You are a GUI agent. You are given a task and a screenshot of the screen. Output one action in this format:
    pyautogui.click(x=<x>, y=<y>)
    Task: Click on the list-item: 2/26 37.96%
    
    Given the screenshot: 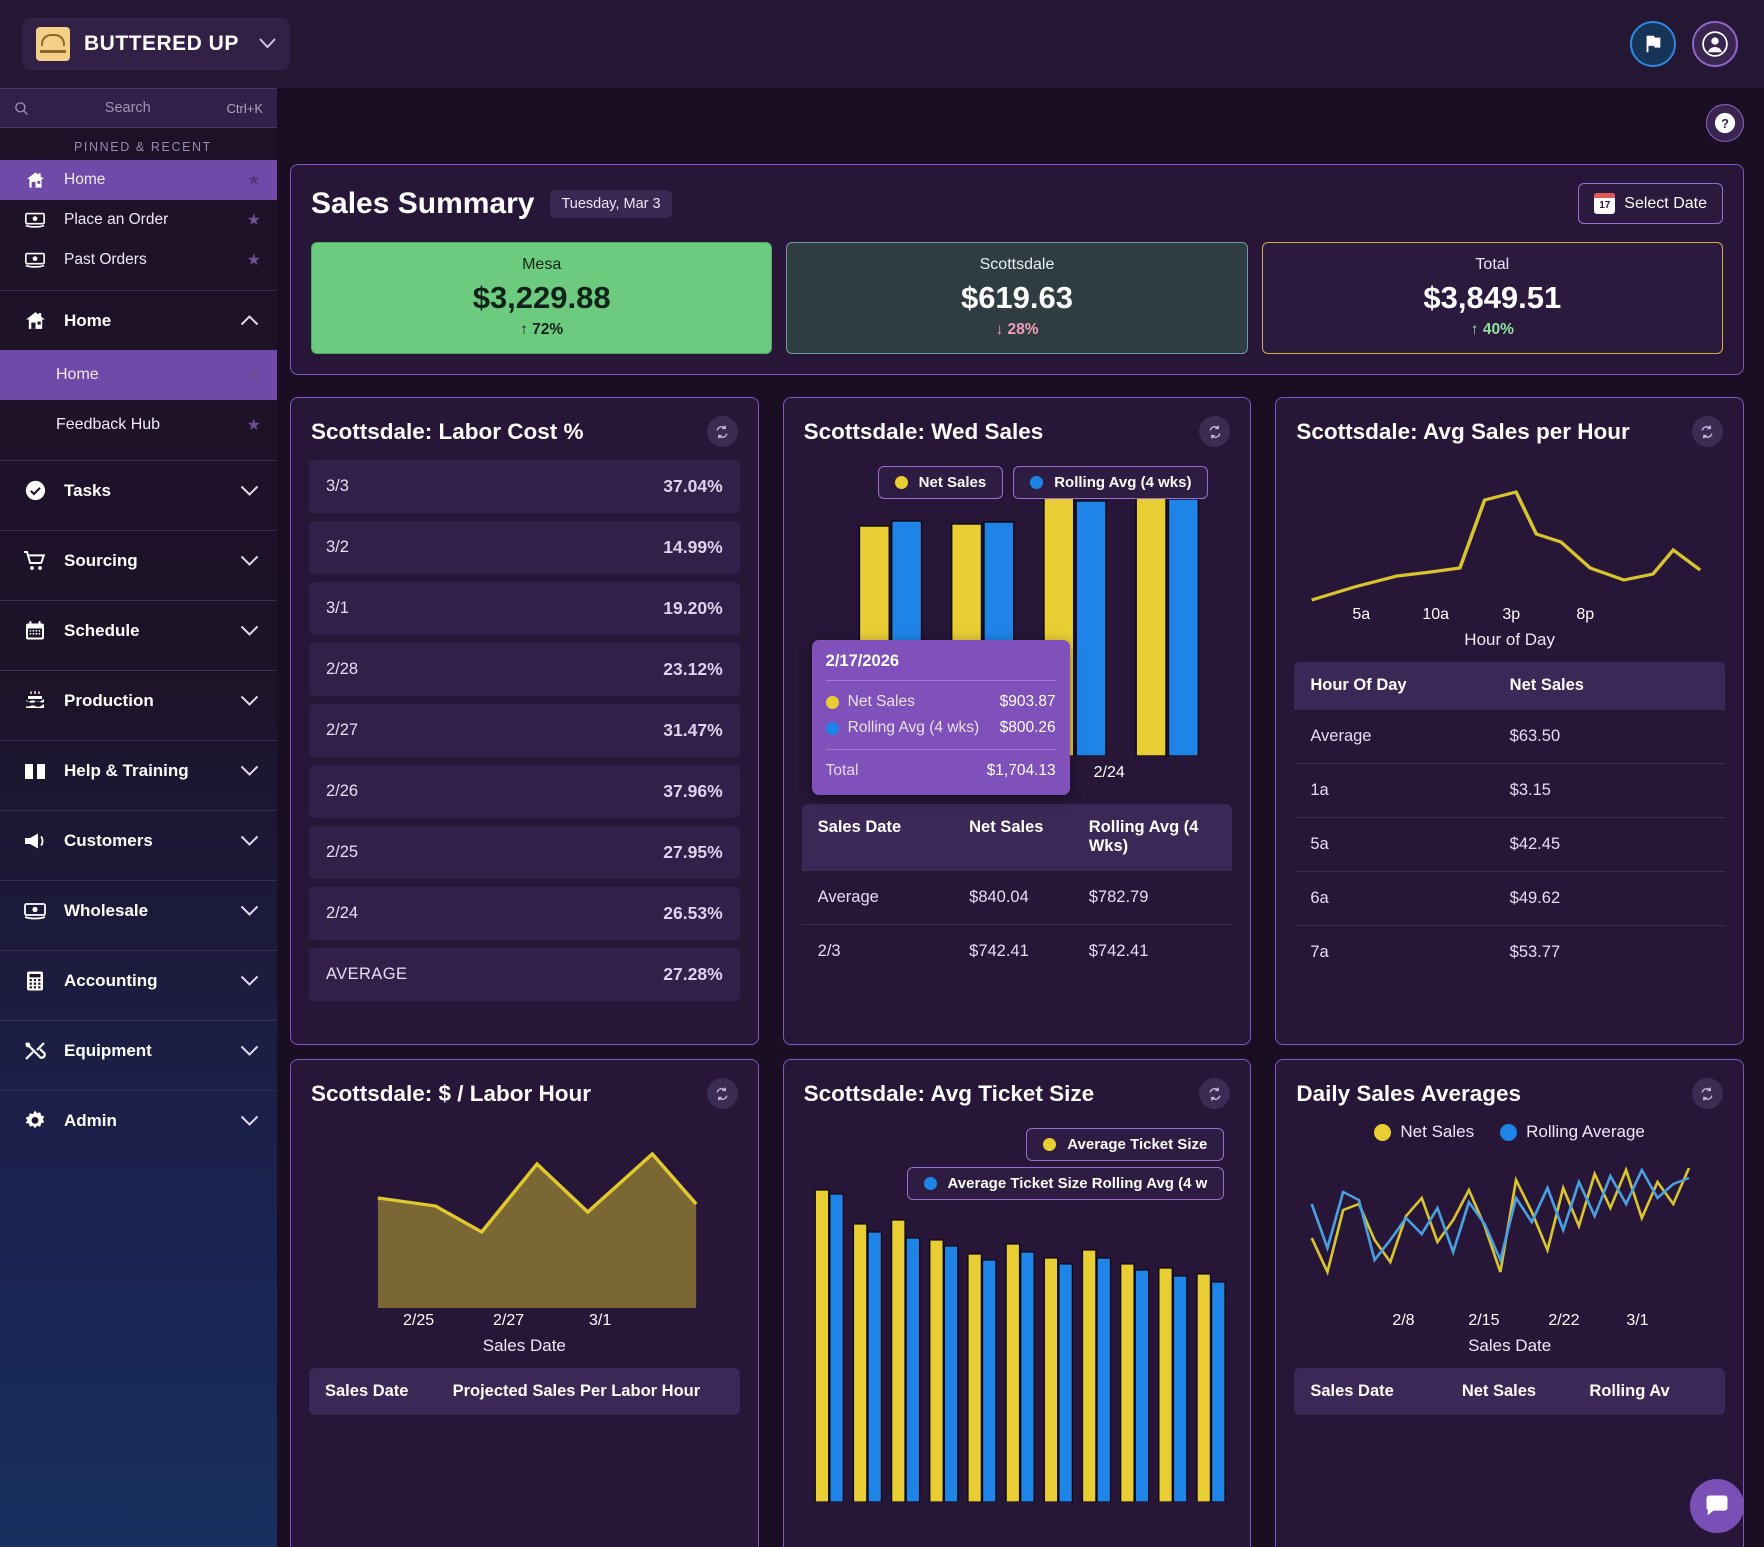 What is the action you would take?
    pyautogui.click(x=524, y=791)
    